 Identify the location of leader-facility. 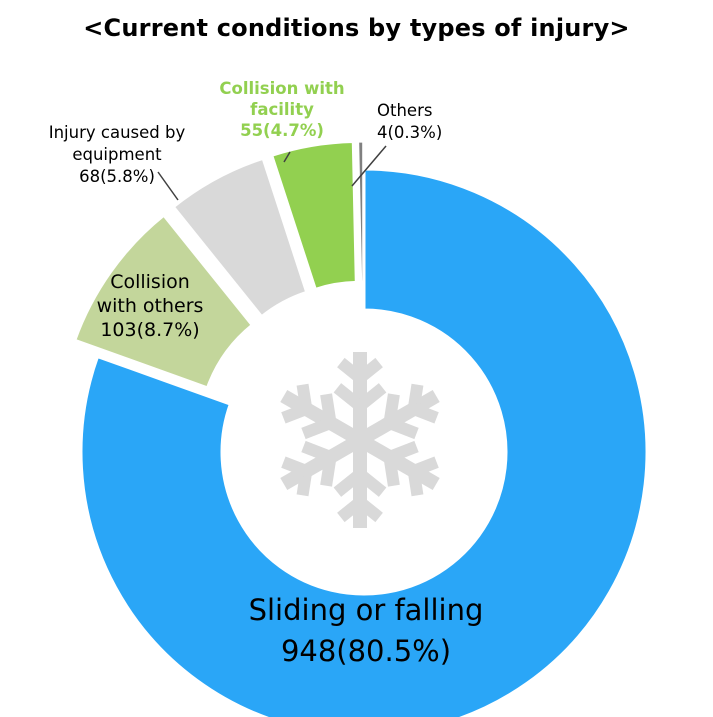
(287, 157).